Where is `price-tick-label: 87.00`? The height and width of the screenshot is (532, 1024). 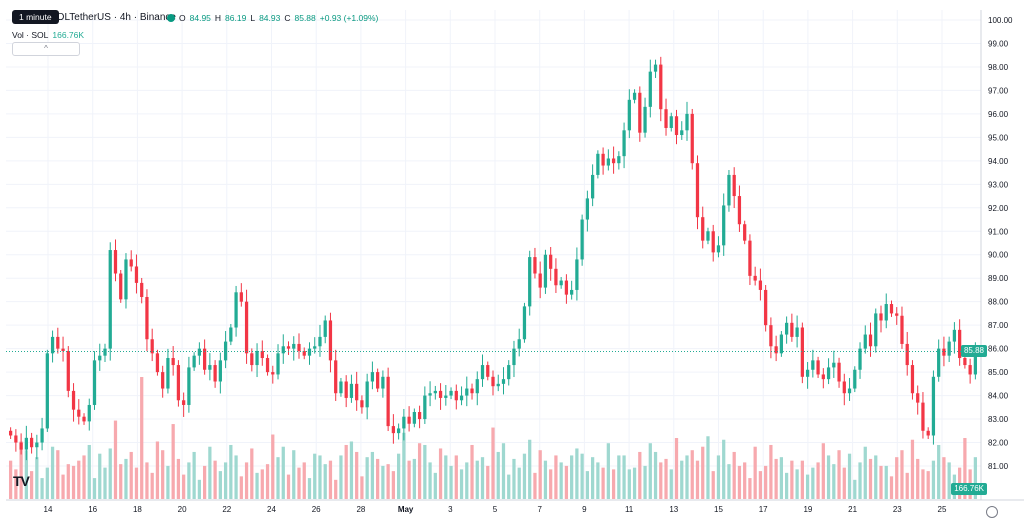 price-tick-label: 87.00 is located at coordinates (998, 325).